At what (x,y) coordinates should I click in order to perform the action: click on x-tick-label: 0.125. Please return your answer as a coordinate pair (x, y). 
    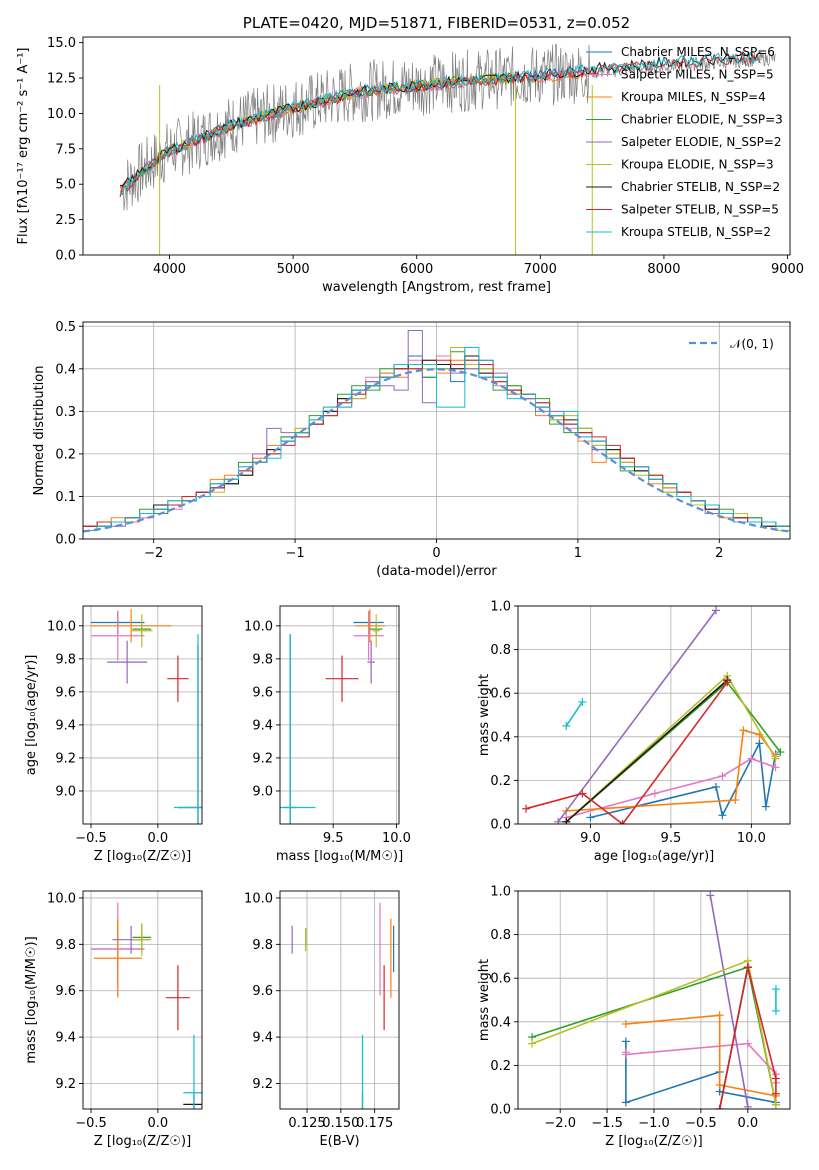
    Looking at the image, I should click on (306, 1123).